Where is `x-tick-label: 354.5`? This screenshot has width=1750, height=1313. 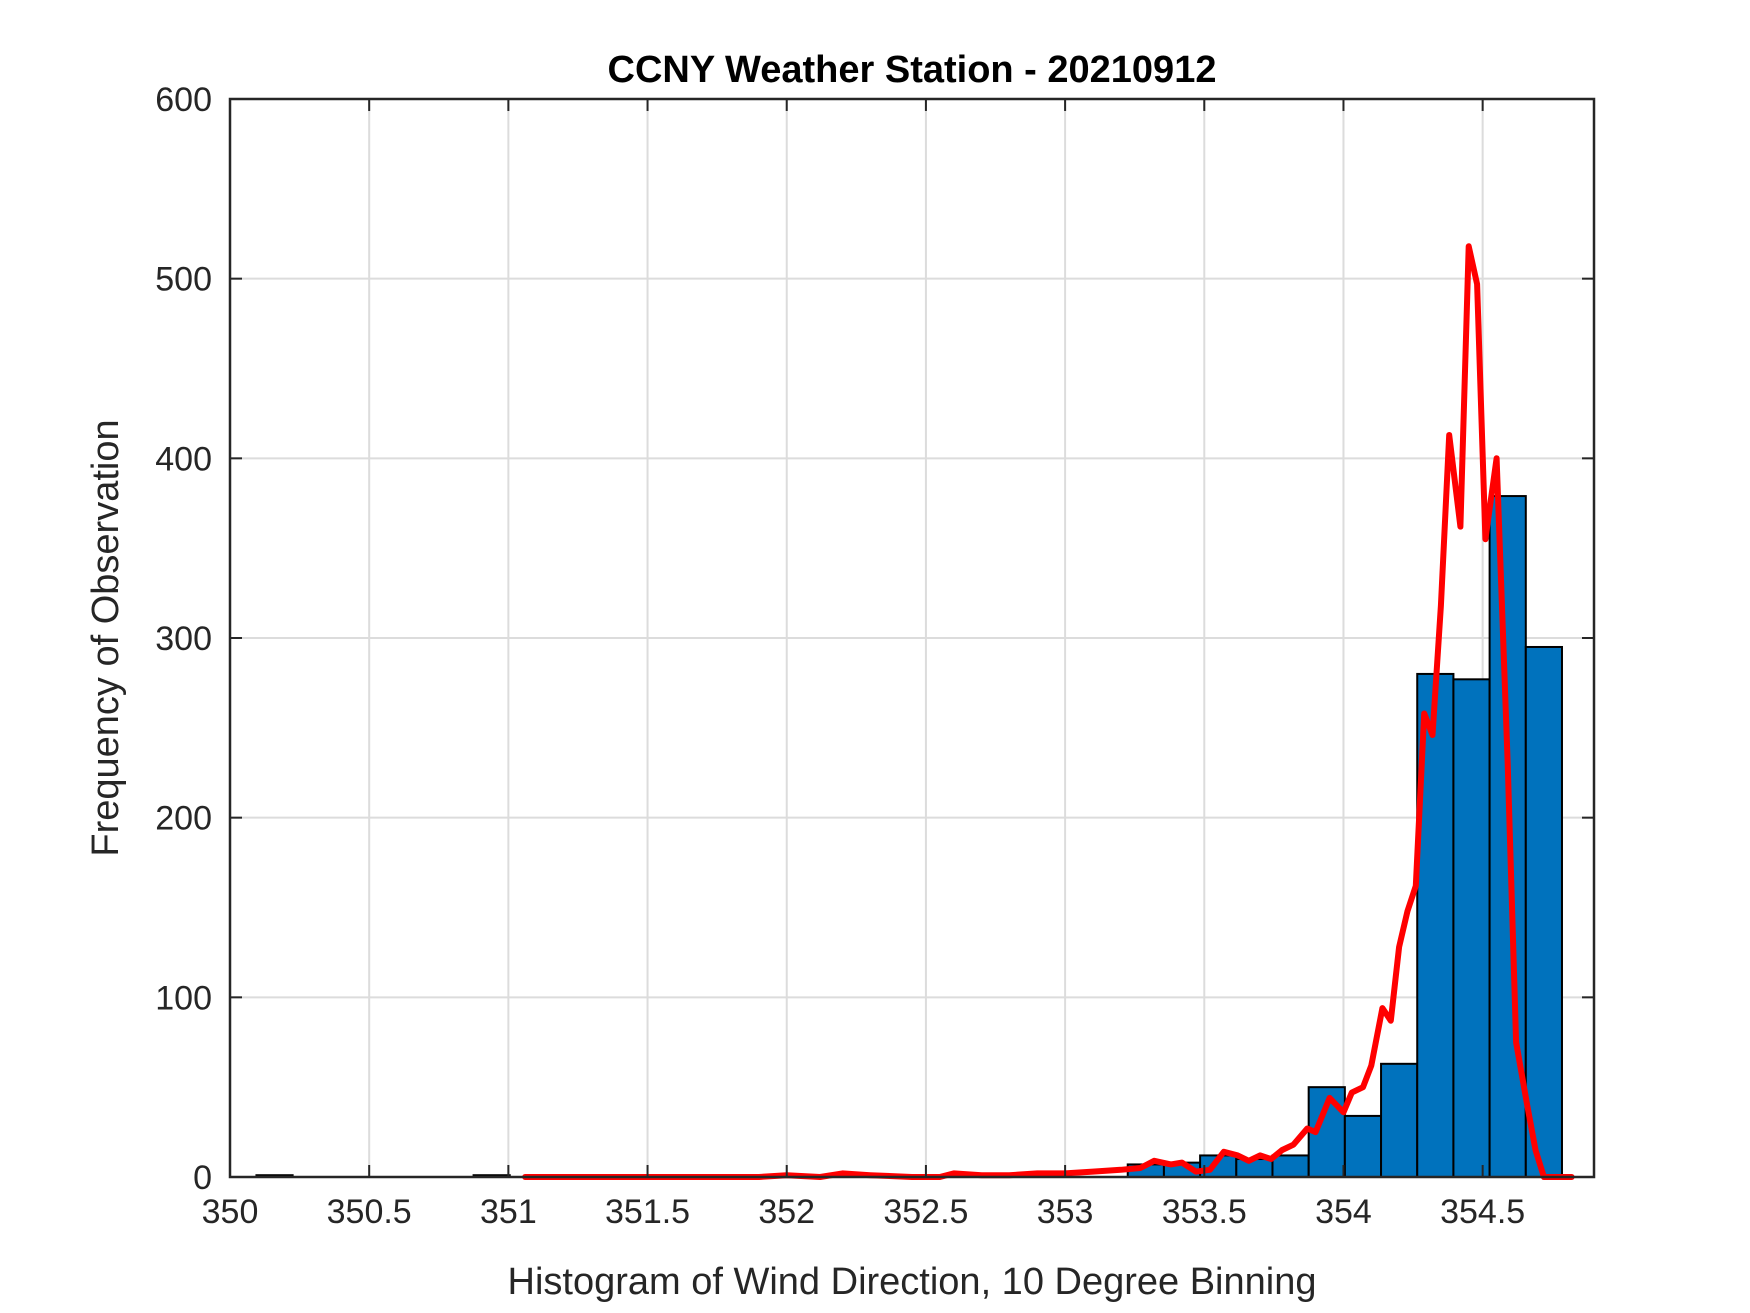 x-tick-label: 354.5 is located at coordinates (1482, 1212).